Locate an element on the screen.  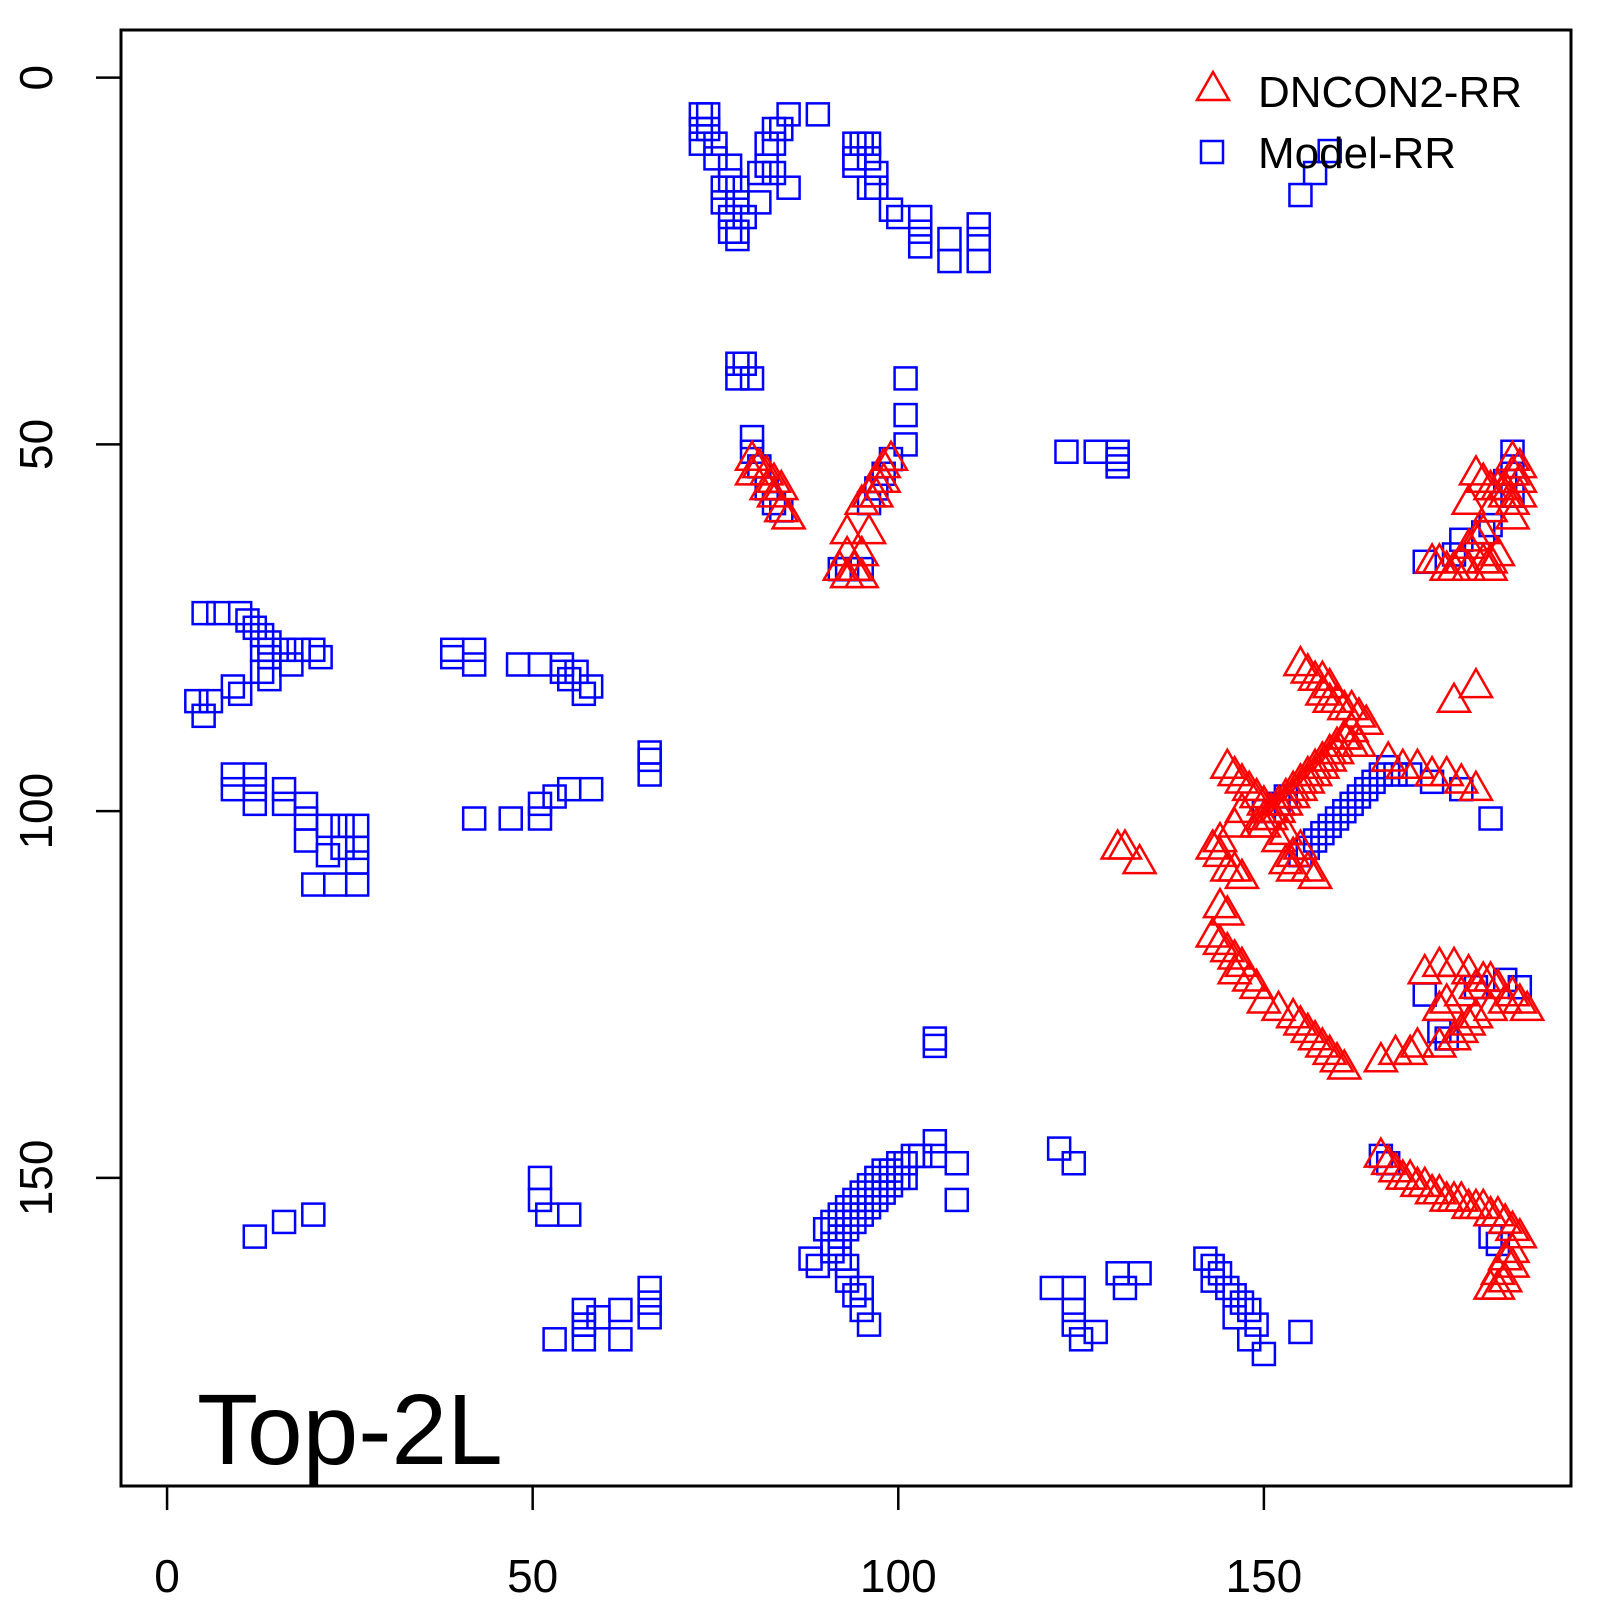
x-axis: 0 50 100 150 is located at coordinates (728, 1542).